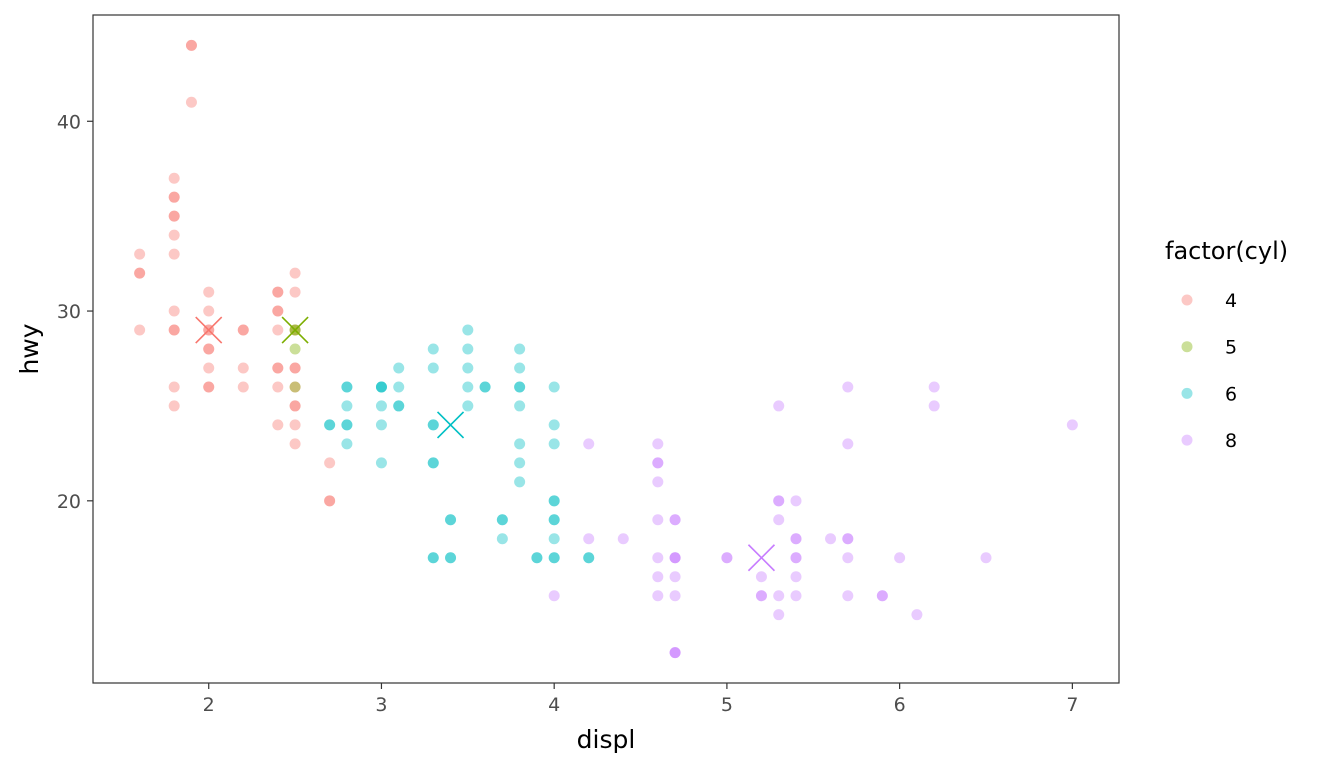 The width and height of the screenshot is (1344, 772). I want to click on legend-label-8: 8, so click(1231, 441).